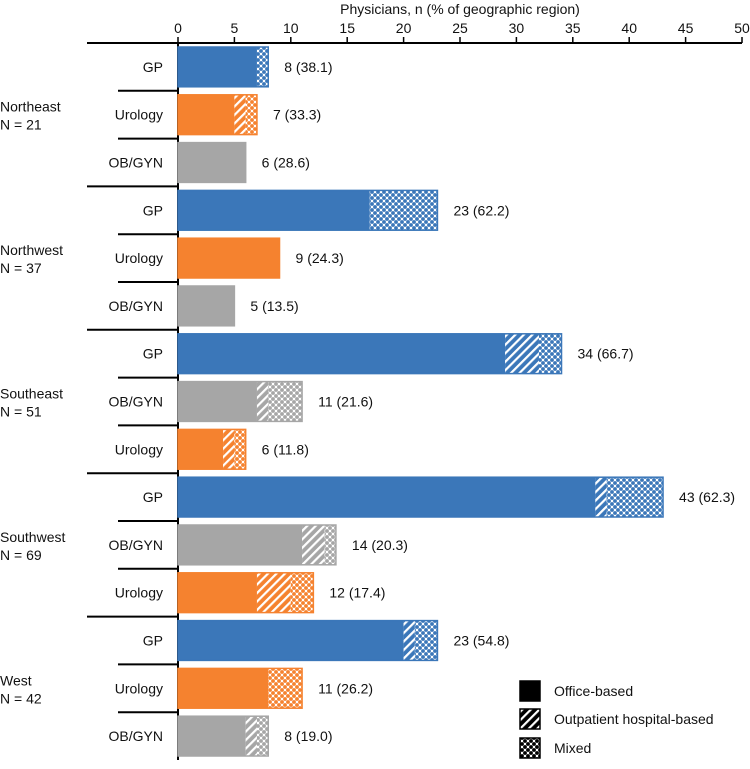 This screenshot has width=750, height=769. I want to click on x-tick-label: 5, so click(235, 28).